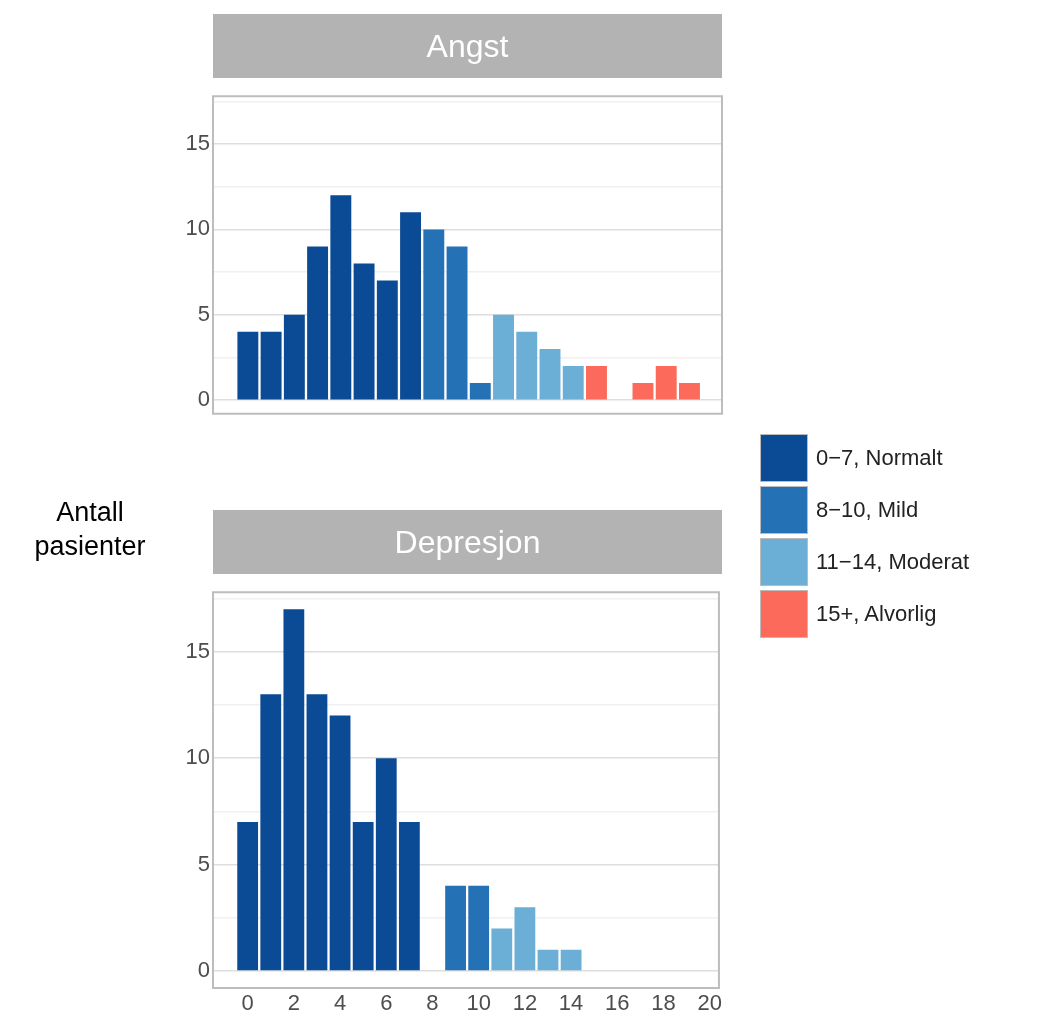 The height and width of the screenshot is (1030, 1040). What do you see at coordinates (247, 1003) in the screenshot?
I see `x-tick-label: 0` at bounding box center [247, 1003].